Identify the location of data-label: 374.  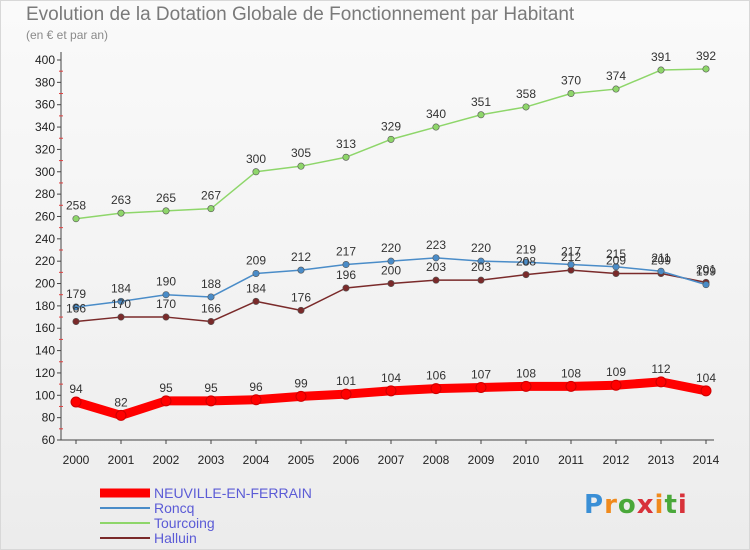
(616, 76).